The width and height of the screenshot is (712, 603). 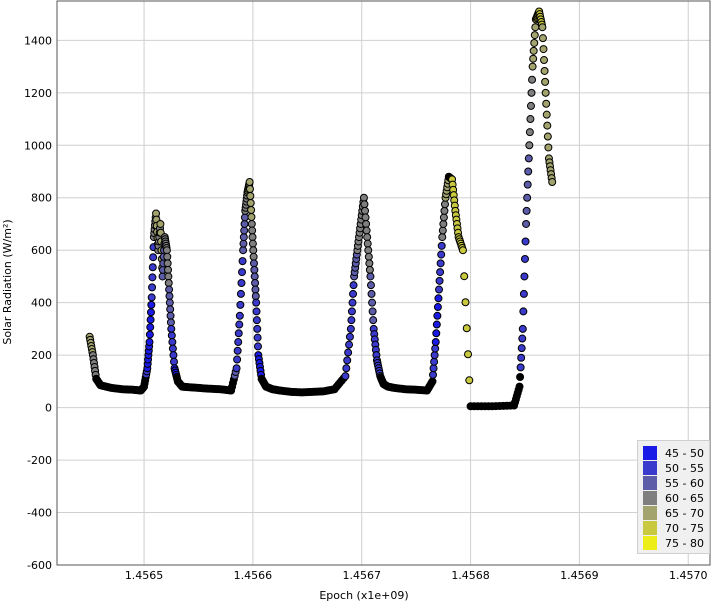 I want to click on legend-item: 45 - 50, so click(x=673, y=453).